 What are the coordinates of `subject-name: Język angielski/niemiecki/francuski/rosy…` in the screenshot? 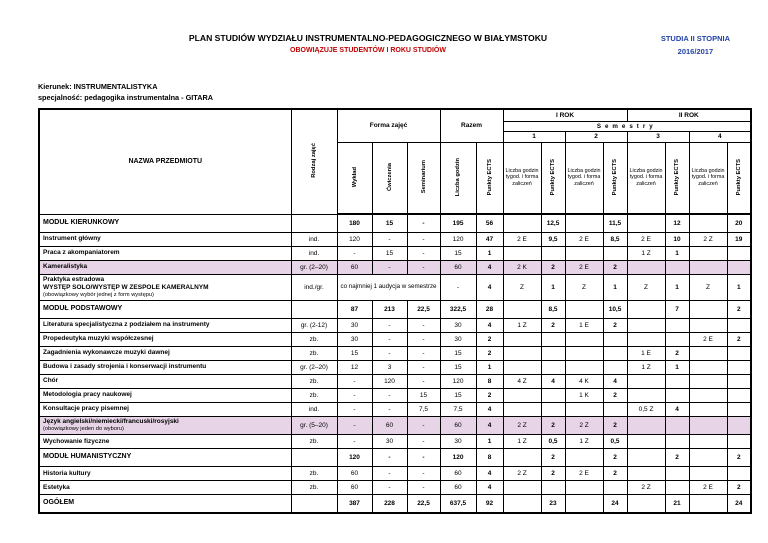 It's located at (111, 421).